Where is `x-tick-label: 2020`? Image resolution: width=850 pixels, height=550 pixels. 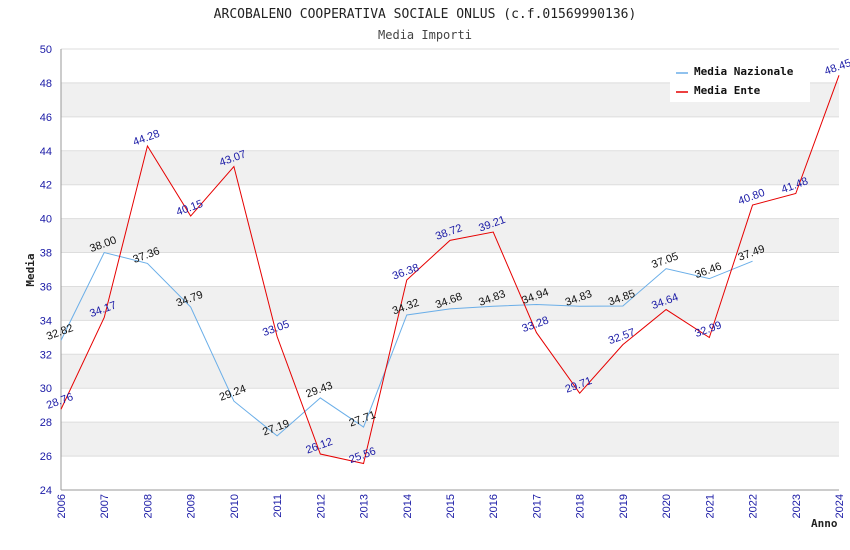
x-tick-label: 2020 is located at coordinates (667, 506).